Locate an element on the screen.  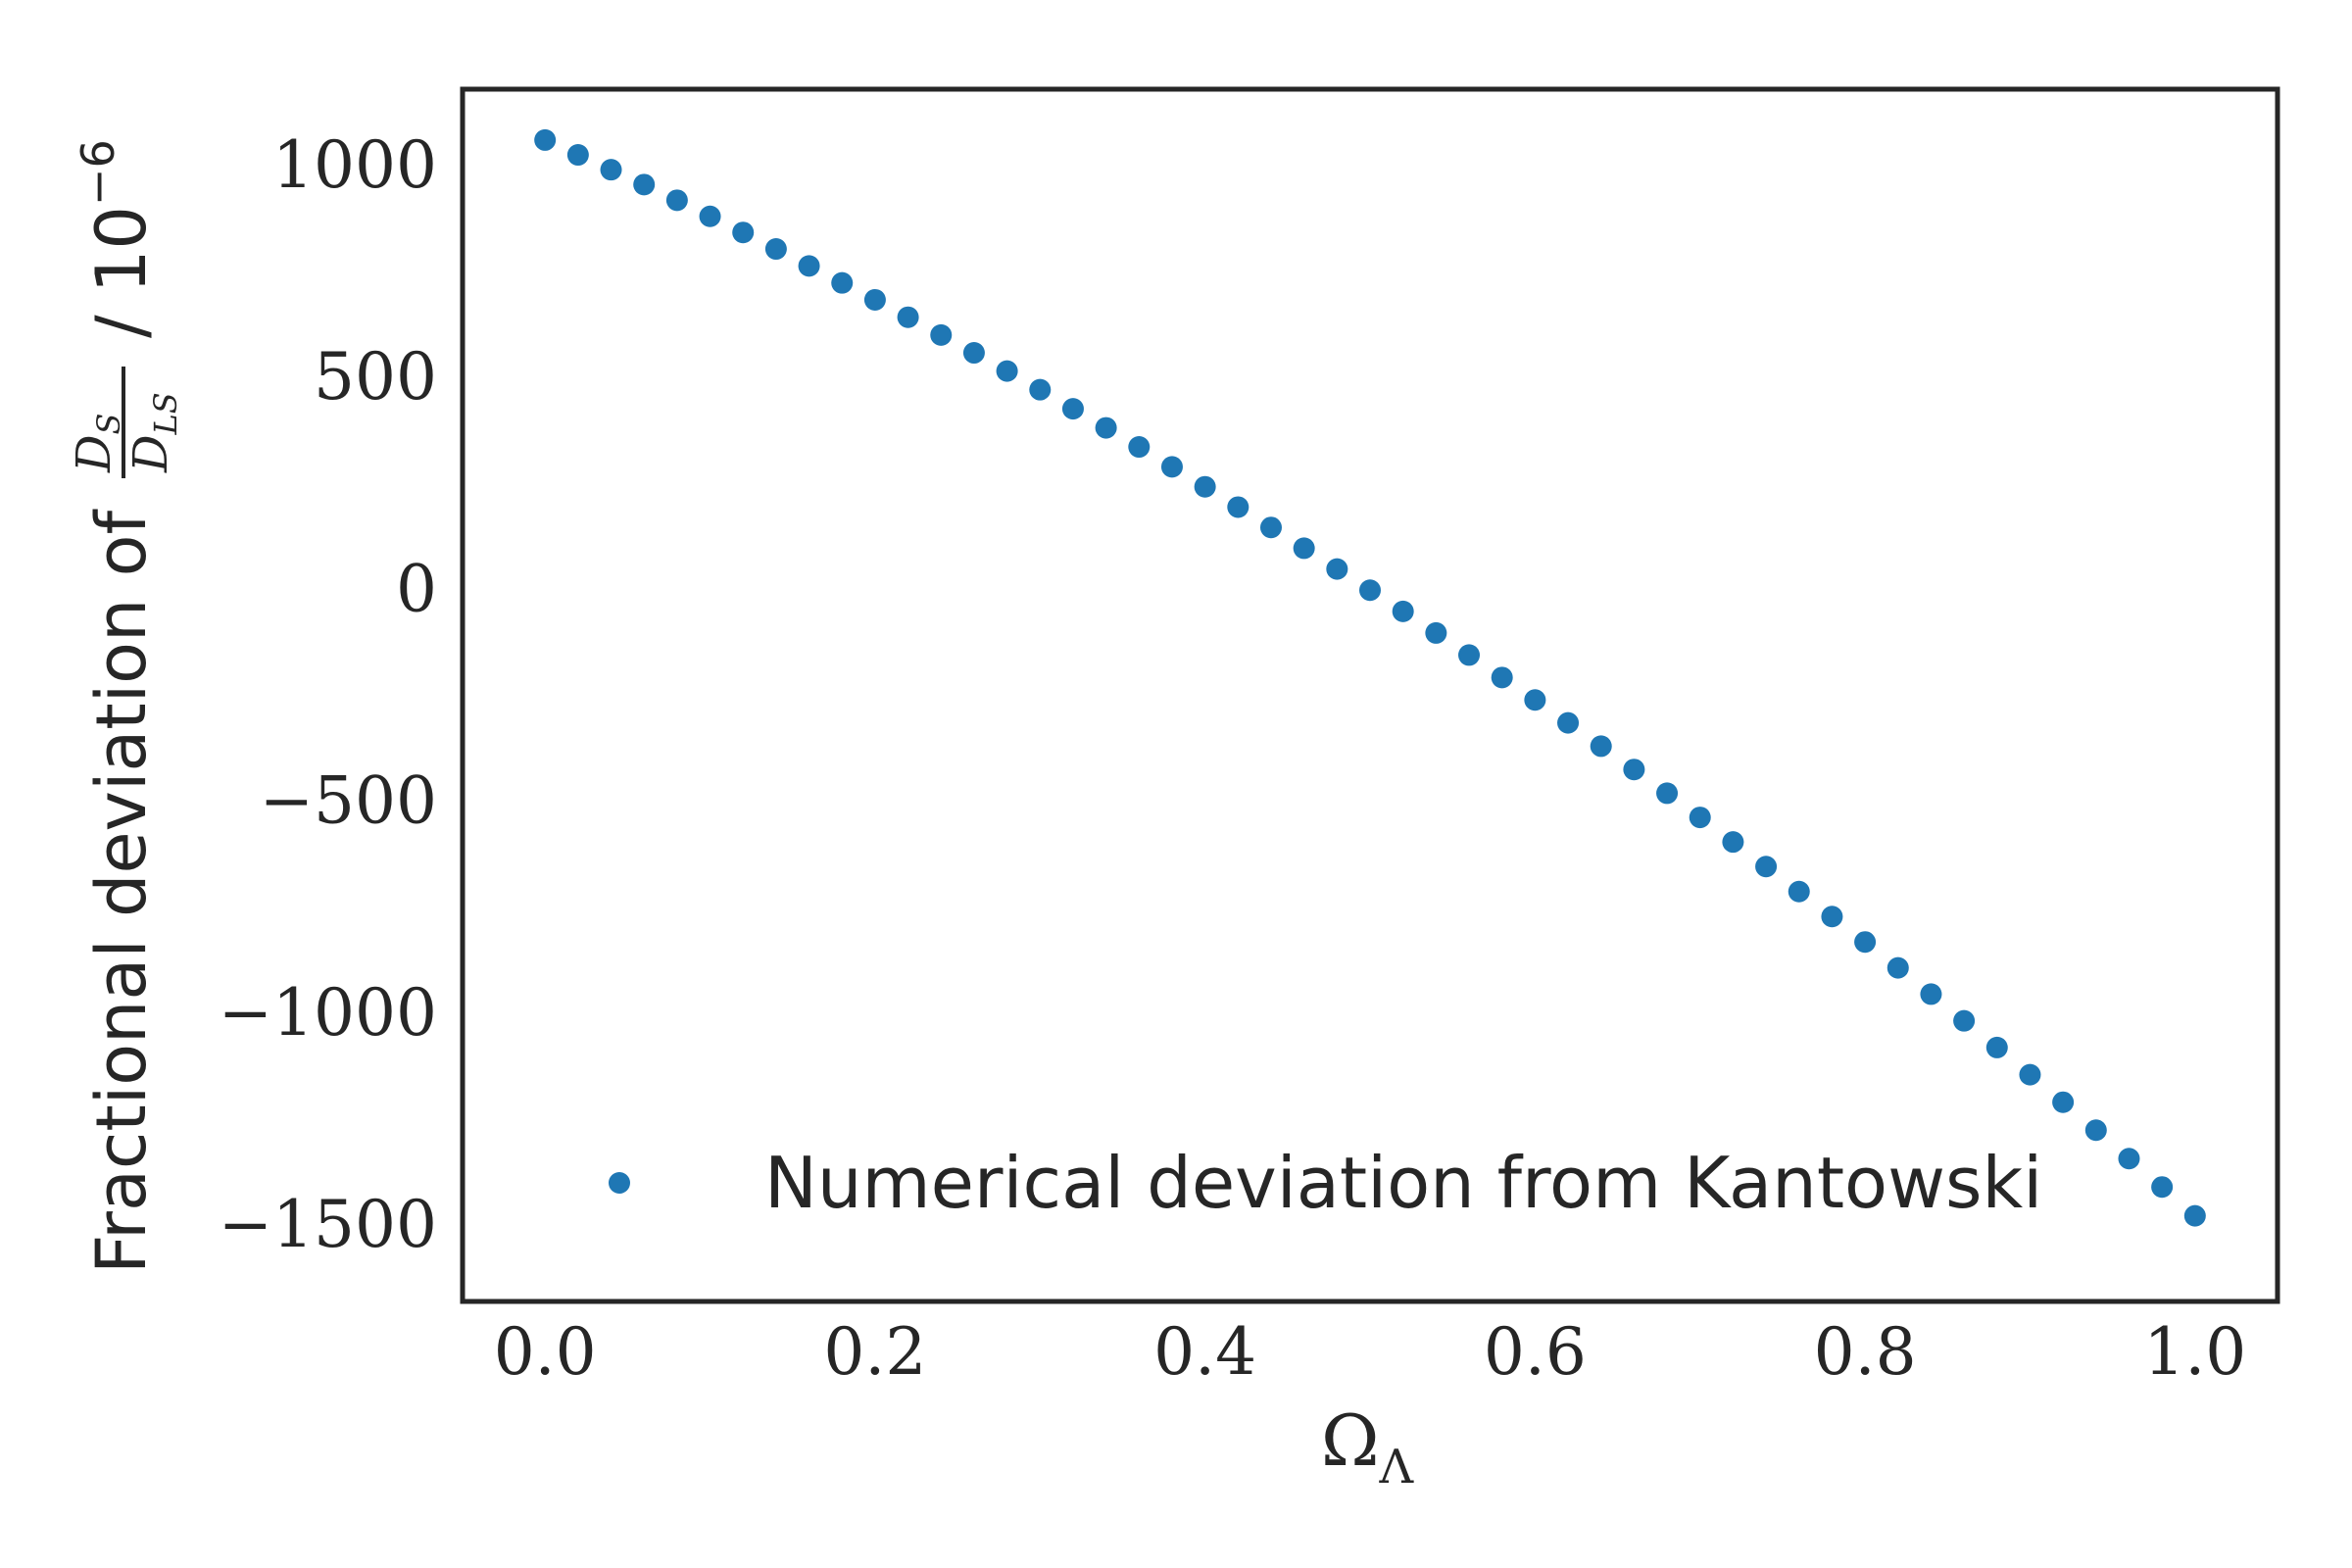
legend-marker is located at coordinates (619, 1183).